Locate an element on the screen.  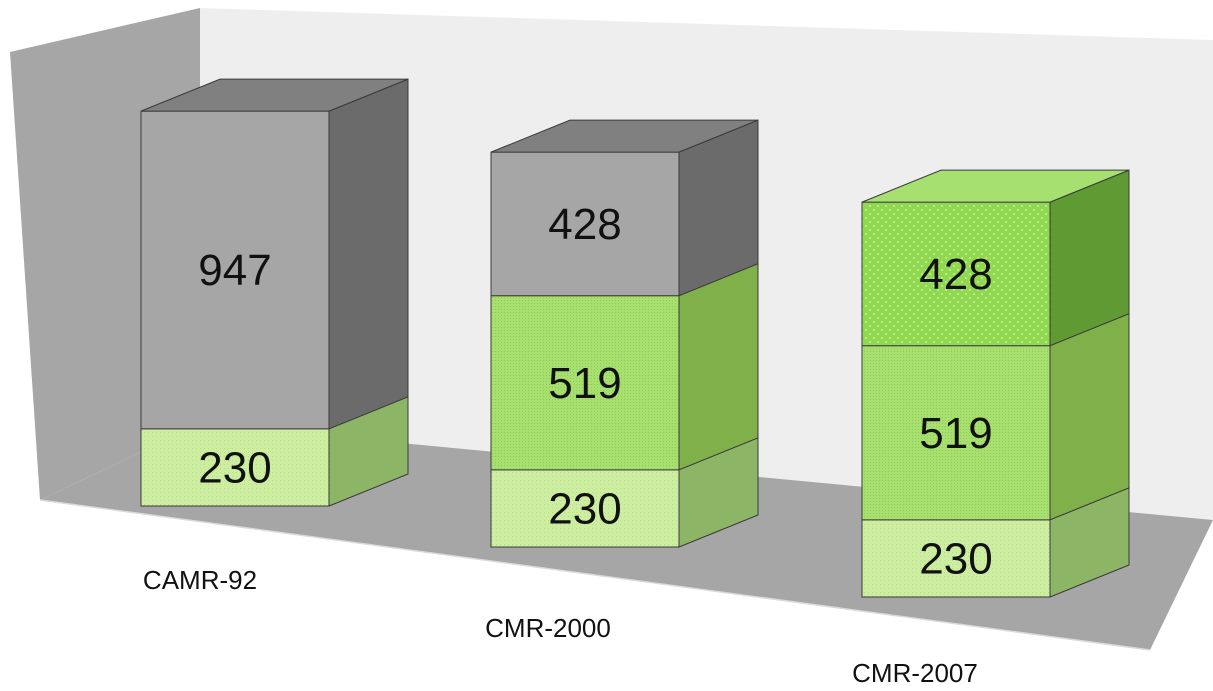
bar-cmr-2007: 230 519 428 is located at coordinates (995, 383).